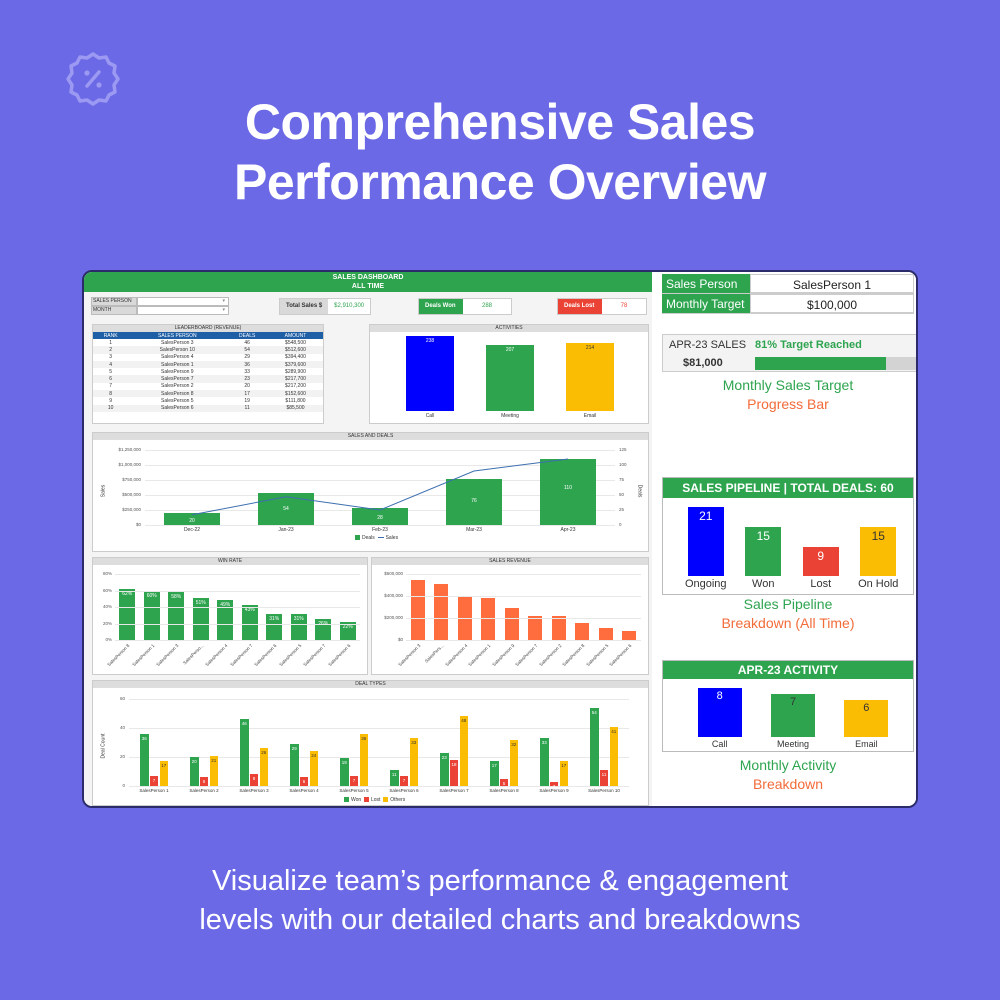 The width and height of the screenshot is (1000, 1000). What do you see at coordinates (368, 277) in the screenshot?
I see `dashboard-title: SALES DASHBOARD` at bounding box center [368, 277].